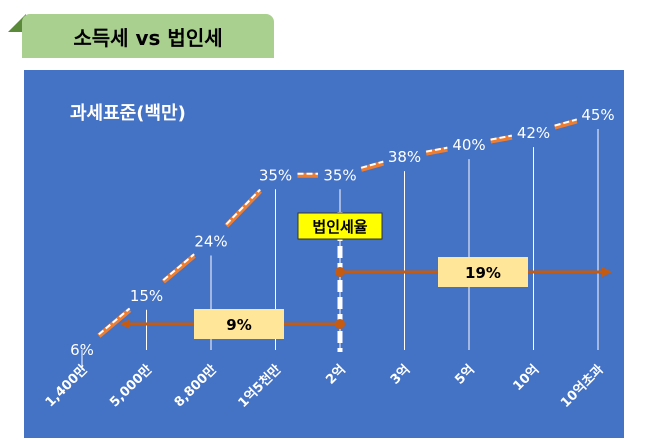  I want to click on x-tick-label-3: 1억5천만, so click(260, 386).